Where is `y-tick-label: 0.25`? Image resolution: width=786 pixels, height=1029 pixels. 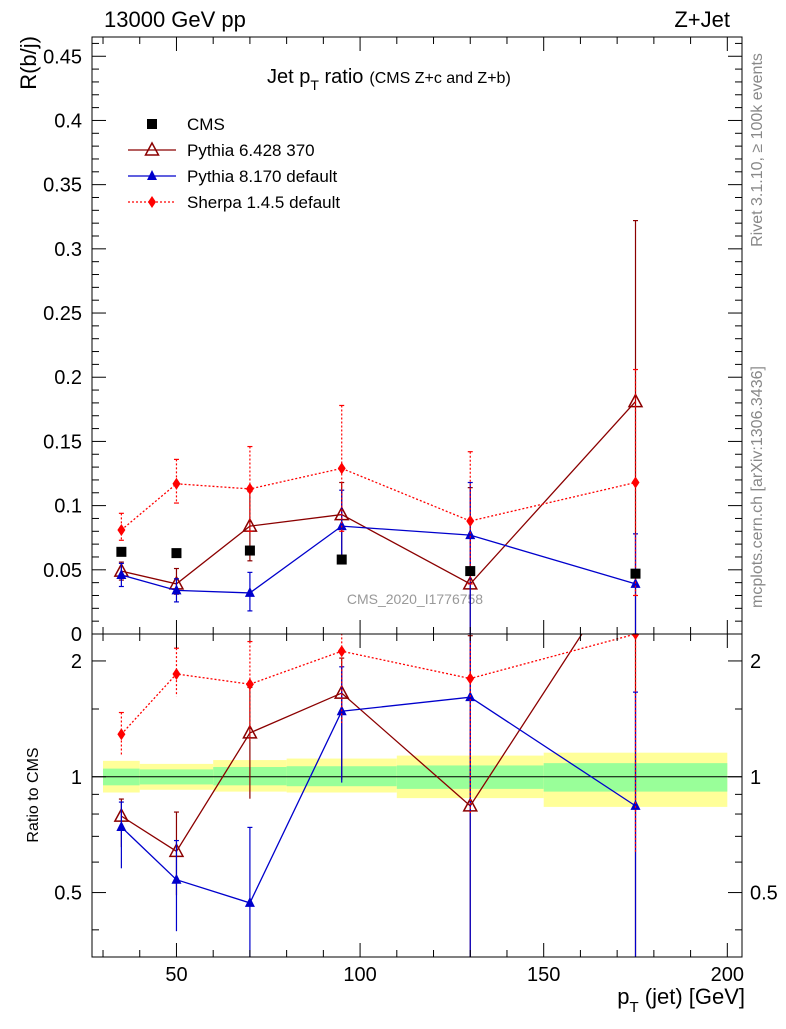 y-tick-label: 0.25 is located at coordinates (62, 314).